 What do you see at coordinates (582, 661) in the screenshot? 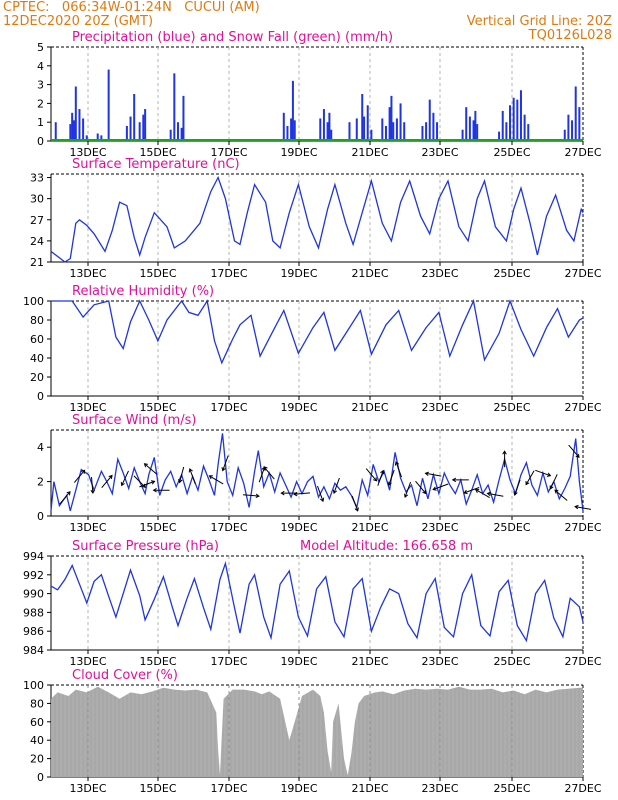
I see `panel-4-x-tick-label: 27DEC` at bounding box center [582, 661].